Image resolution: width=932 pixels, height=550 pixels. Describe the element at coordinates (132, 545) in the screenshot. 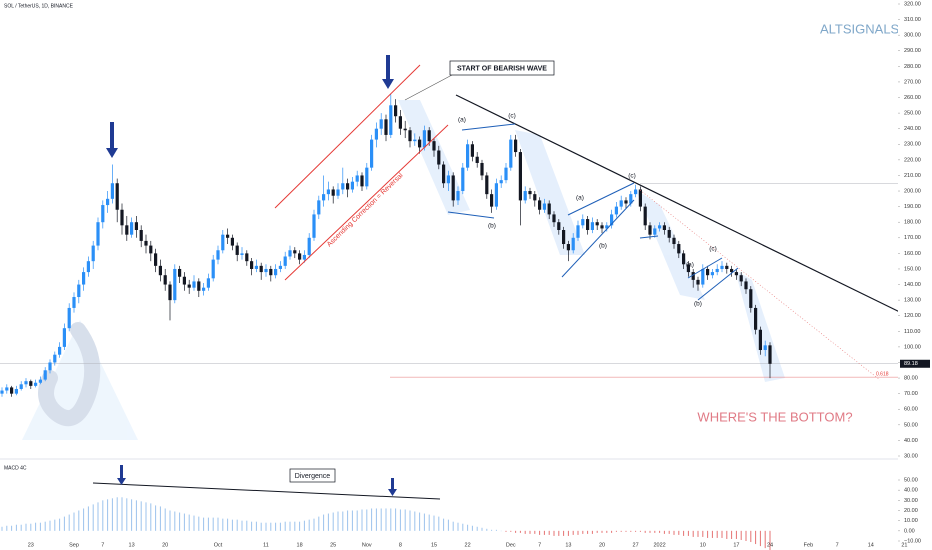

I see `x-tick-label: 13` at that location.